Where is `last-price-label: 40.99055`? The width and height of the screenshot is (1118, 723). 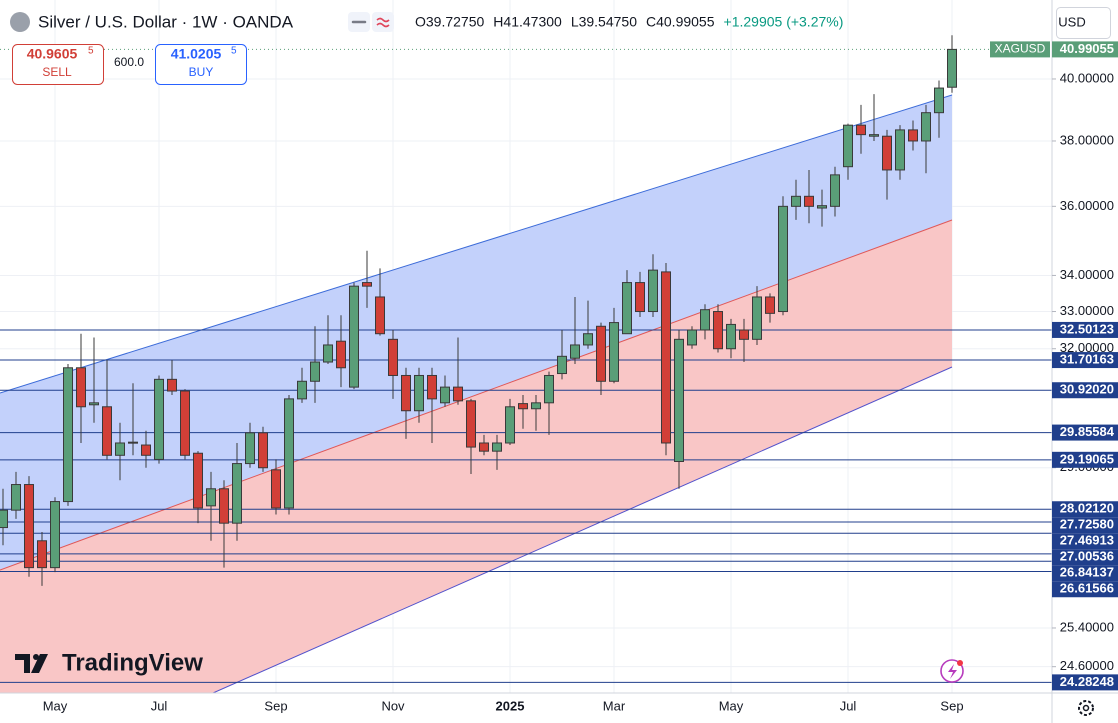
last-price-label: 40.99055 is located at coordinates (1087, 48).